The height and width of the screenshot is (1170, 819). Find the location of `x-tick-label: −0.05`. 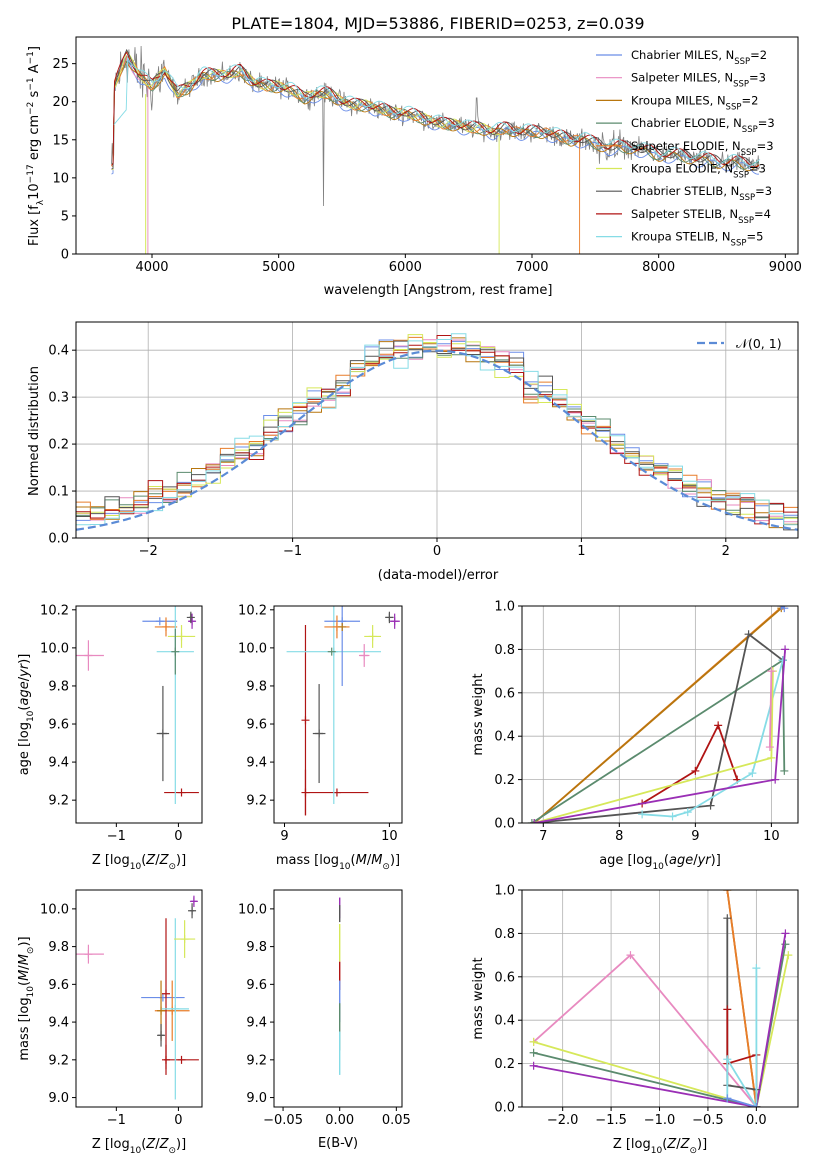

x-tick-label: −0.05 is located at coordinates (283, 1120).